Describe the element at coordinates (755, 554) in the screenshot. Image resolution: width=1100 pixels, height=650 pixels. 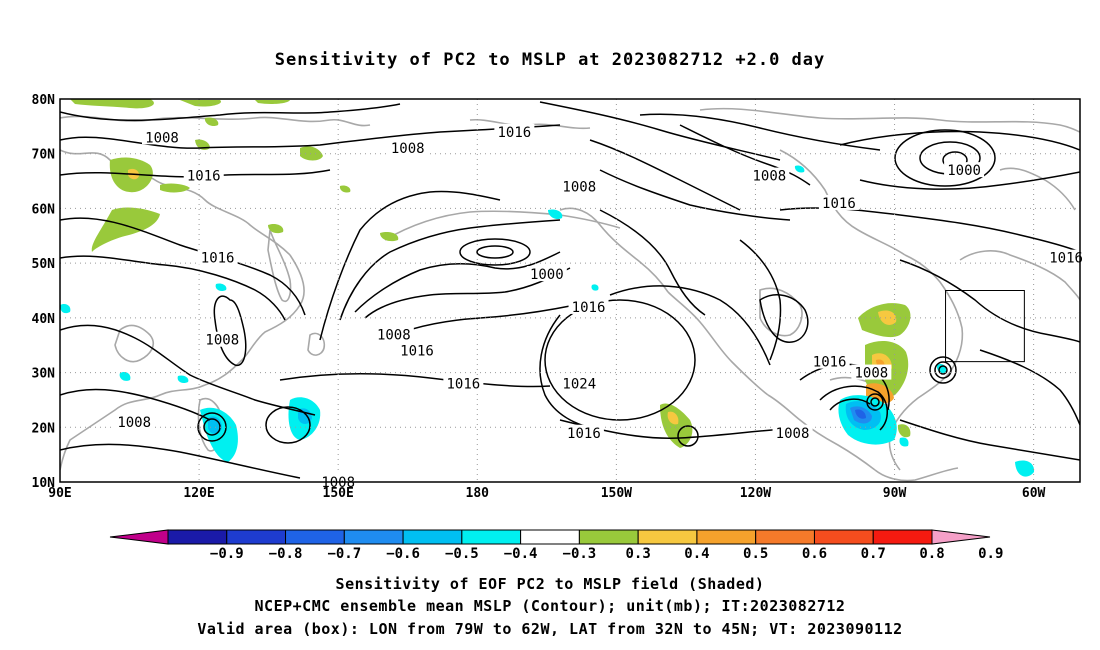
I see `colorbar-label: 0.5` at that location.